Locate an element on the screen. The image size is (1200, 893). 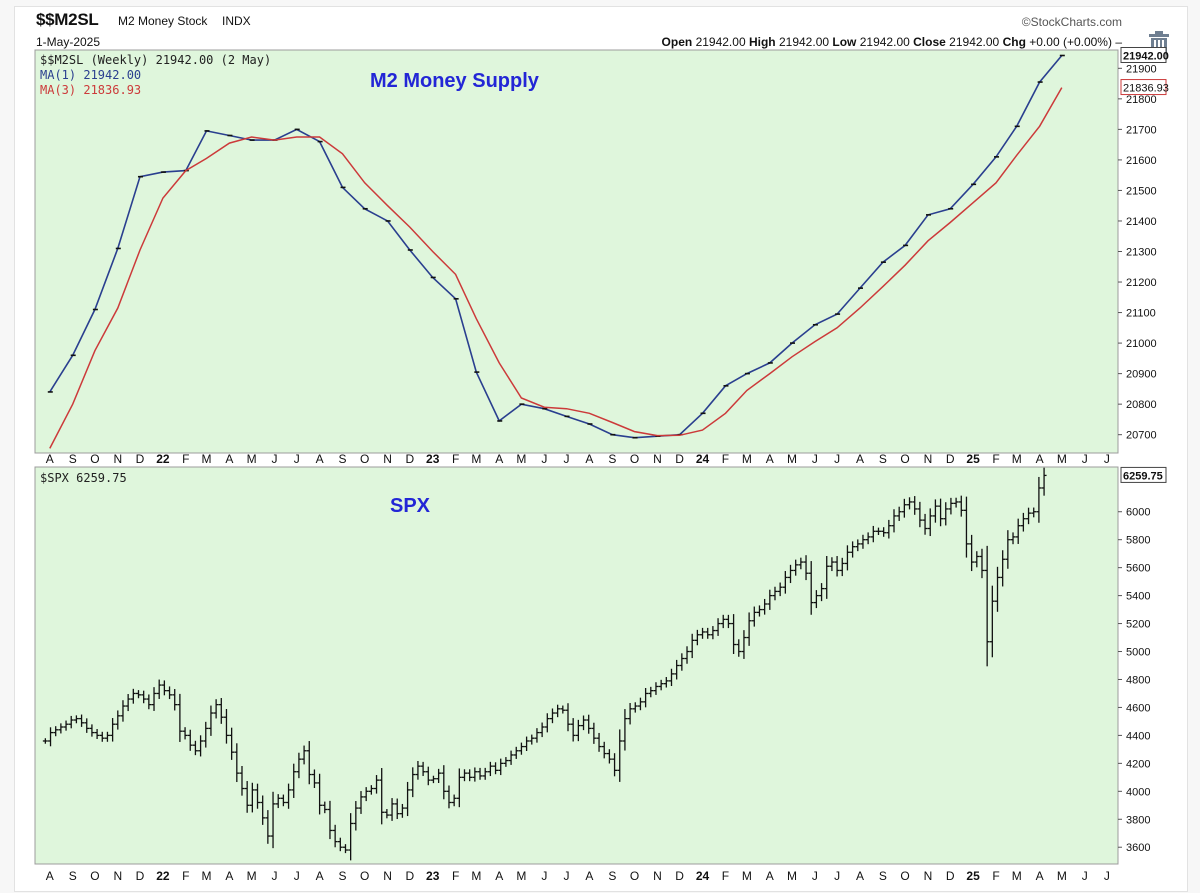
chart-exchange: INDX is located at coordinates (236, 21).